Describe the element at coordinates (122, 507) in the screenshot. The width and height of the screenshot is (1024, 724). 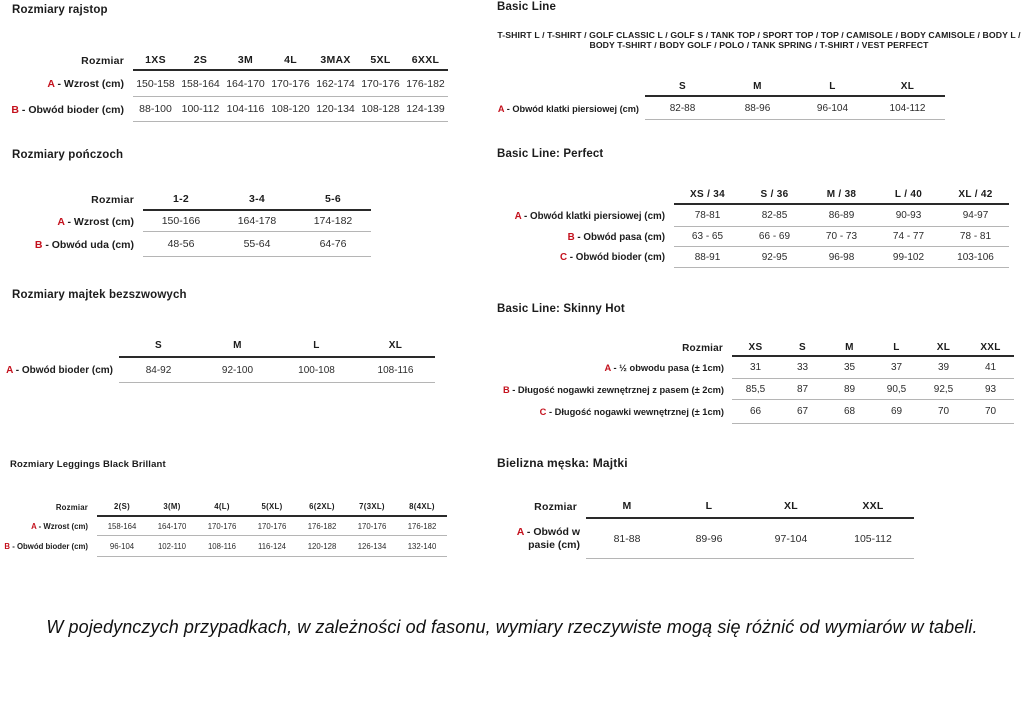
I see `column-header: 2(S)` at that location.